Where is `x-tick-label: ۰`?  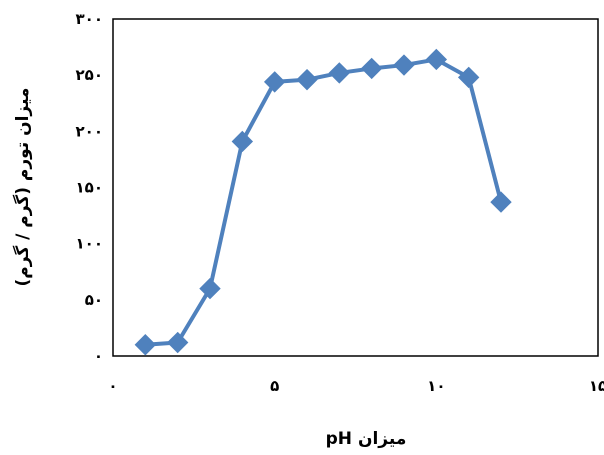
x-tick-label: ۰ is located at coordinates (112, 386).